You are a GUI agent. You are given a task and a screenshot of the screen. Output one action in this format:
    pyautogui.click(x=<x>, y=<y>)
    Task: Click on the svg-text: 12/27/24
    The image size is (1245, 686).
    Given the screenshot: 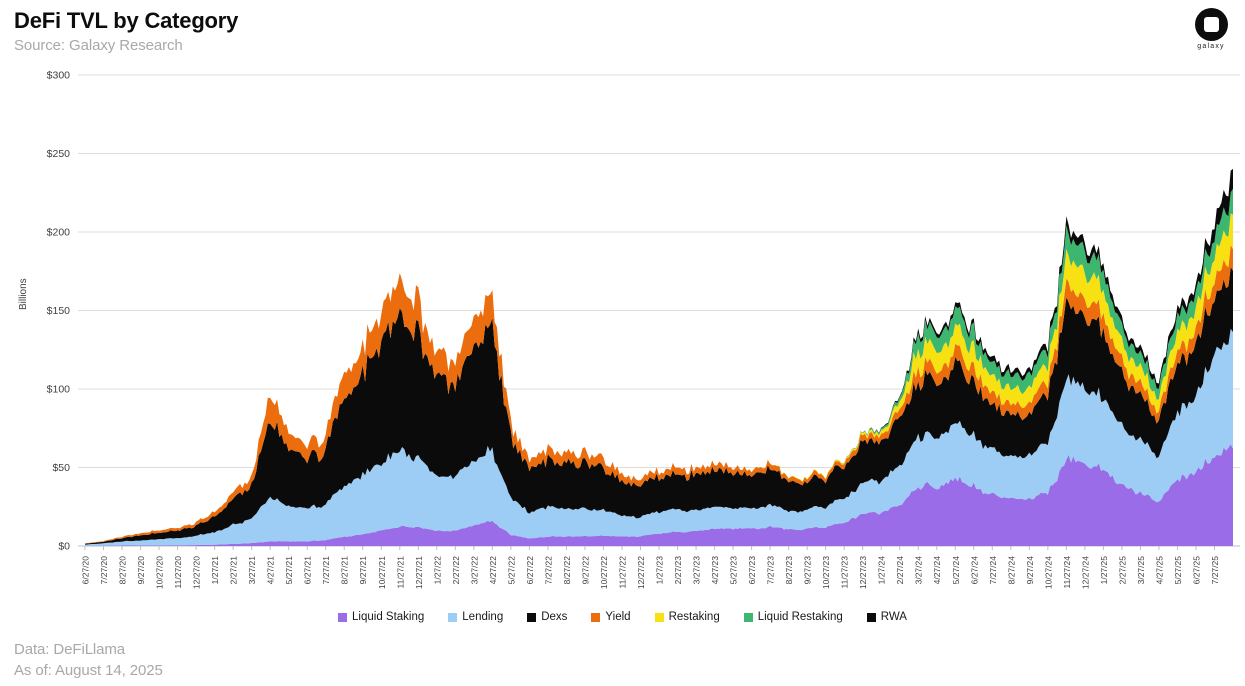 What is the action you would take?
    pyautogui.click(x=1085, y=572)
    